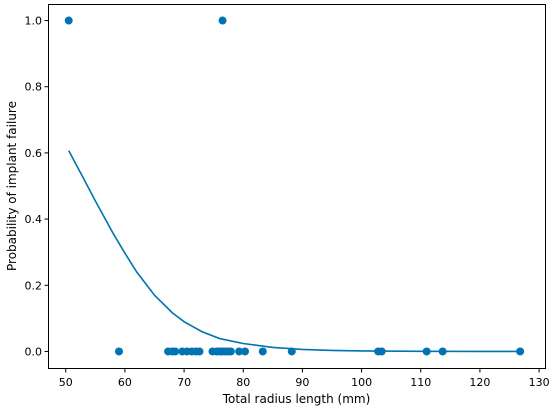  Describe the element at coordinates (12, 186) in the screenshot. I see `y-axis-label: Probability of implant failure` at that location.